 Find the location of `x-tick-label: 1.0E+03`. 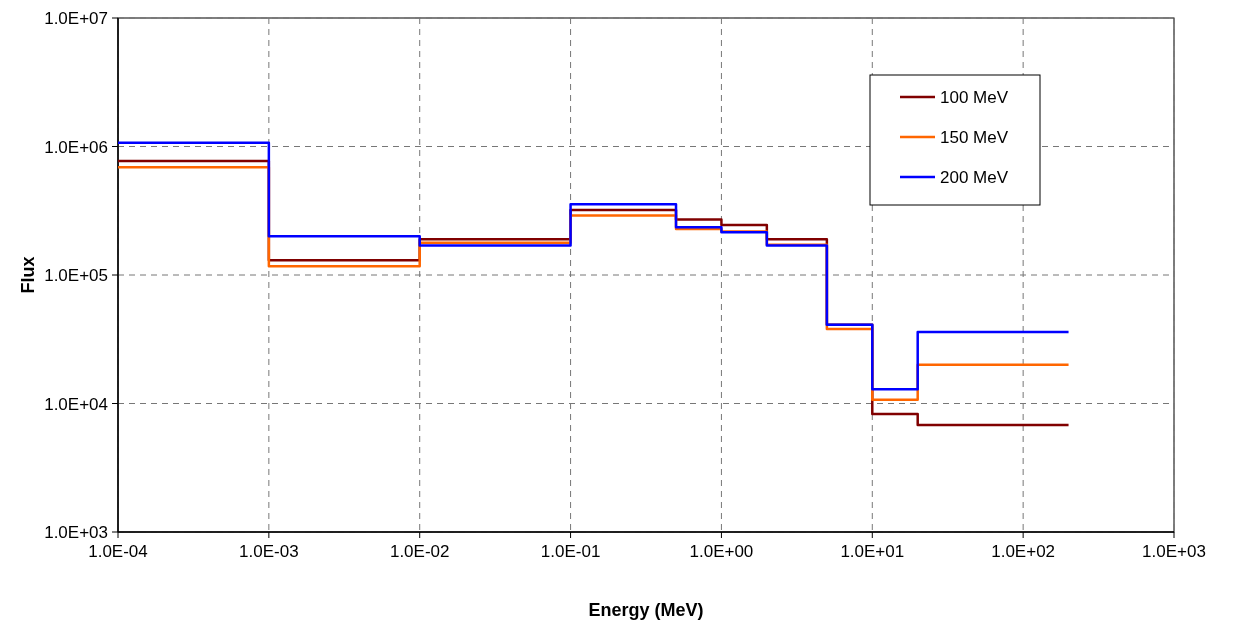

x-tick-label: 1.0E+03 is located at coordinates (1174, 551).